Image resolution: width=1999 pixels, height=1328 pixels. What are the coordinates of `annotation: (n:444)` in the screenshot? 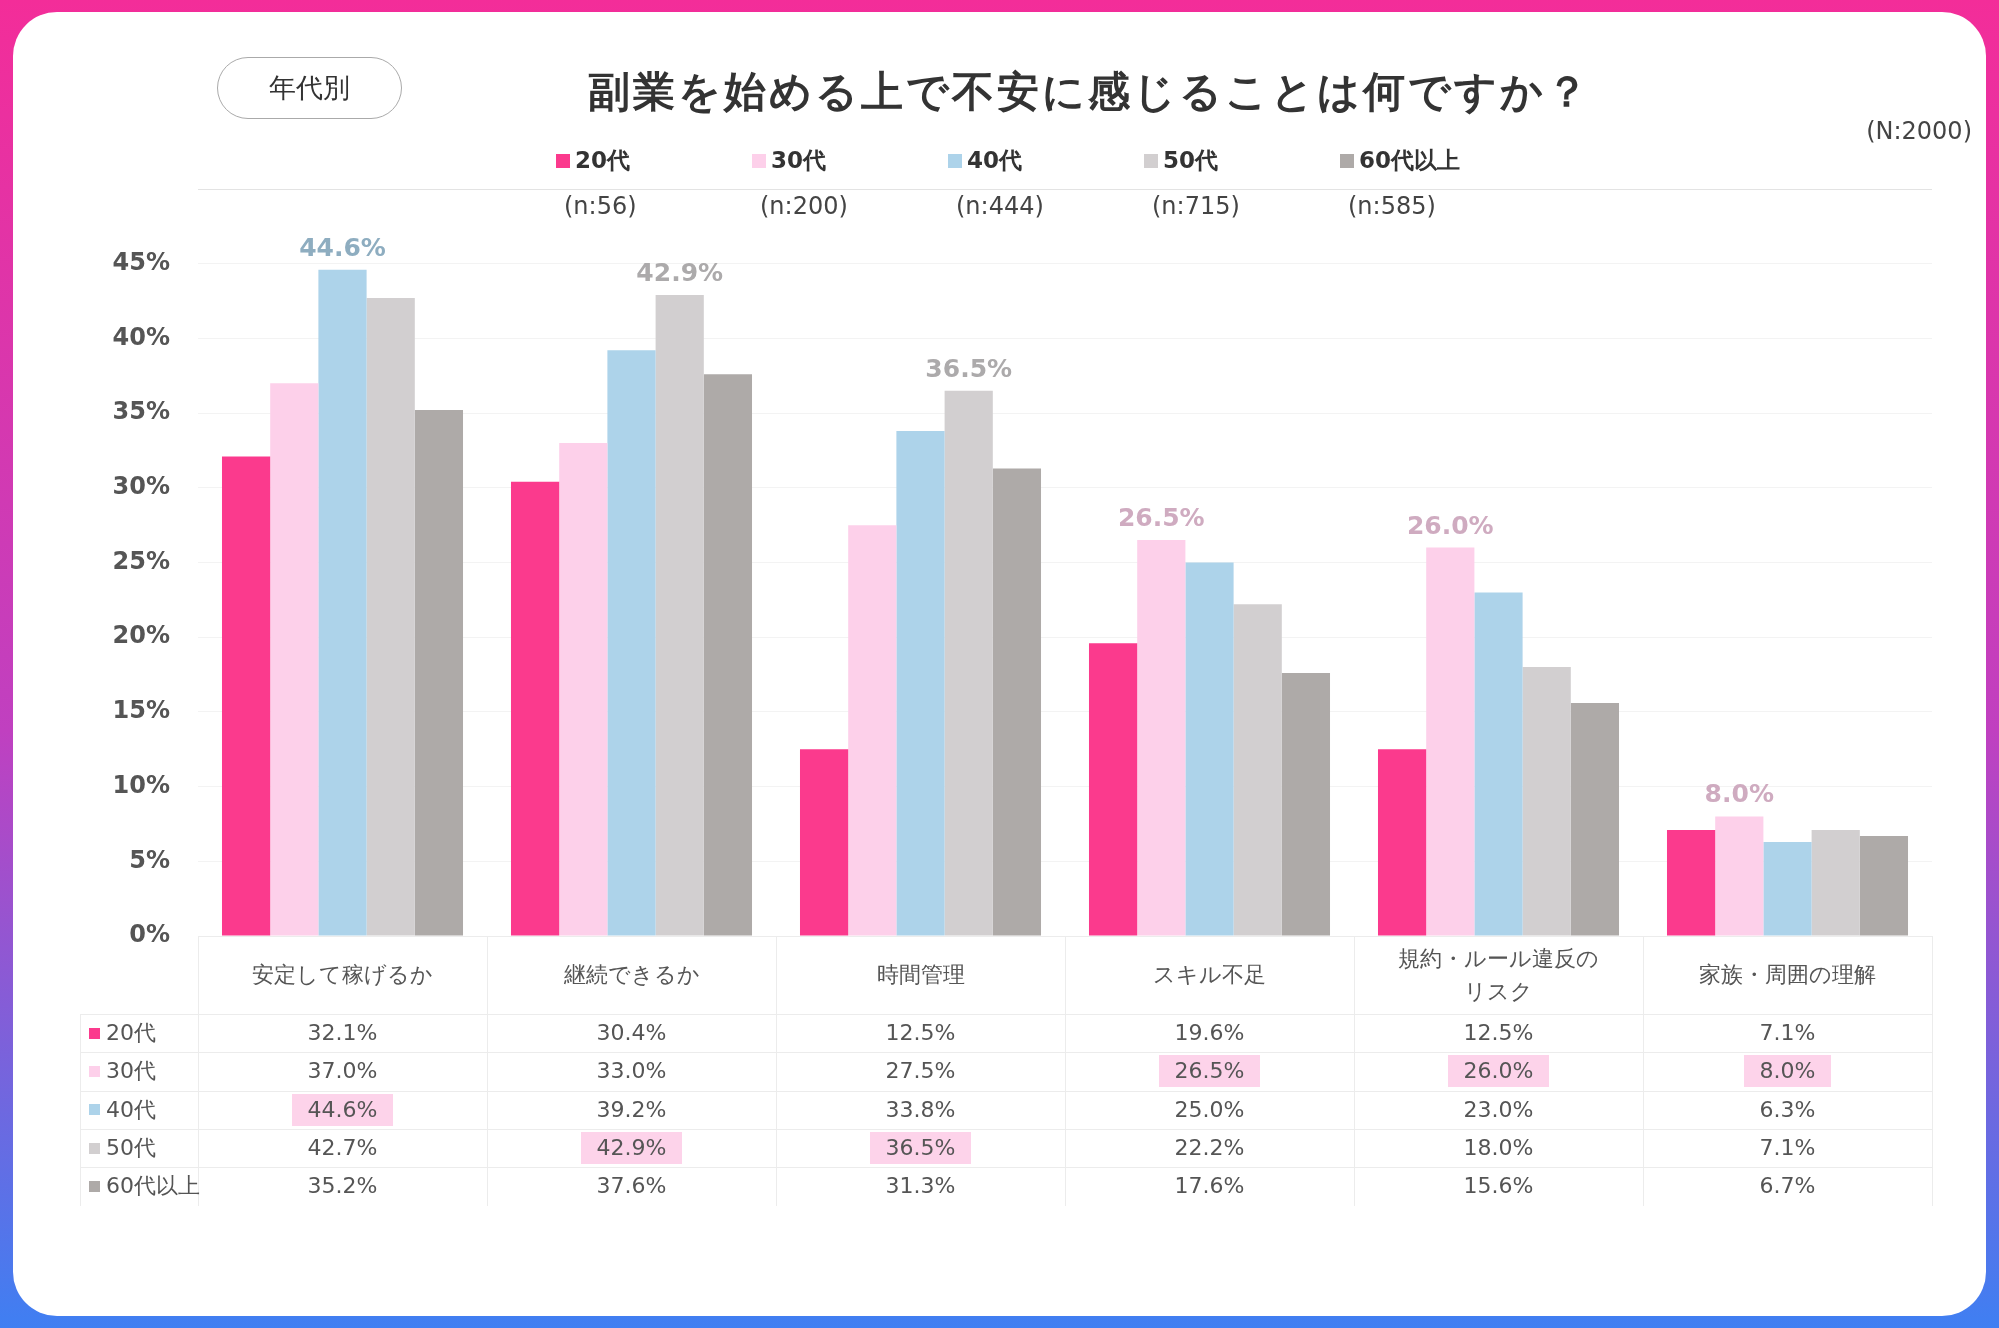 It's located at (1000, 206).